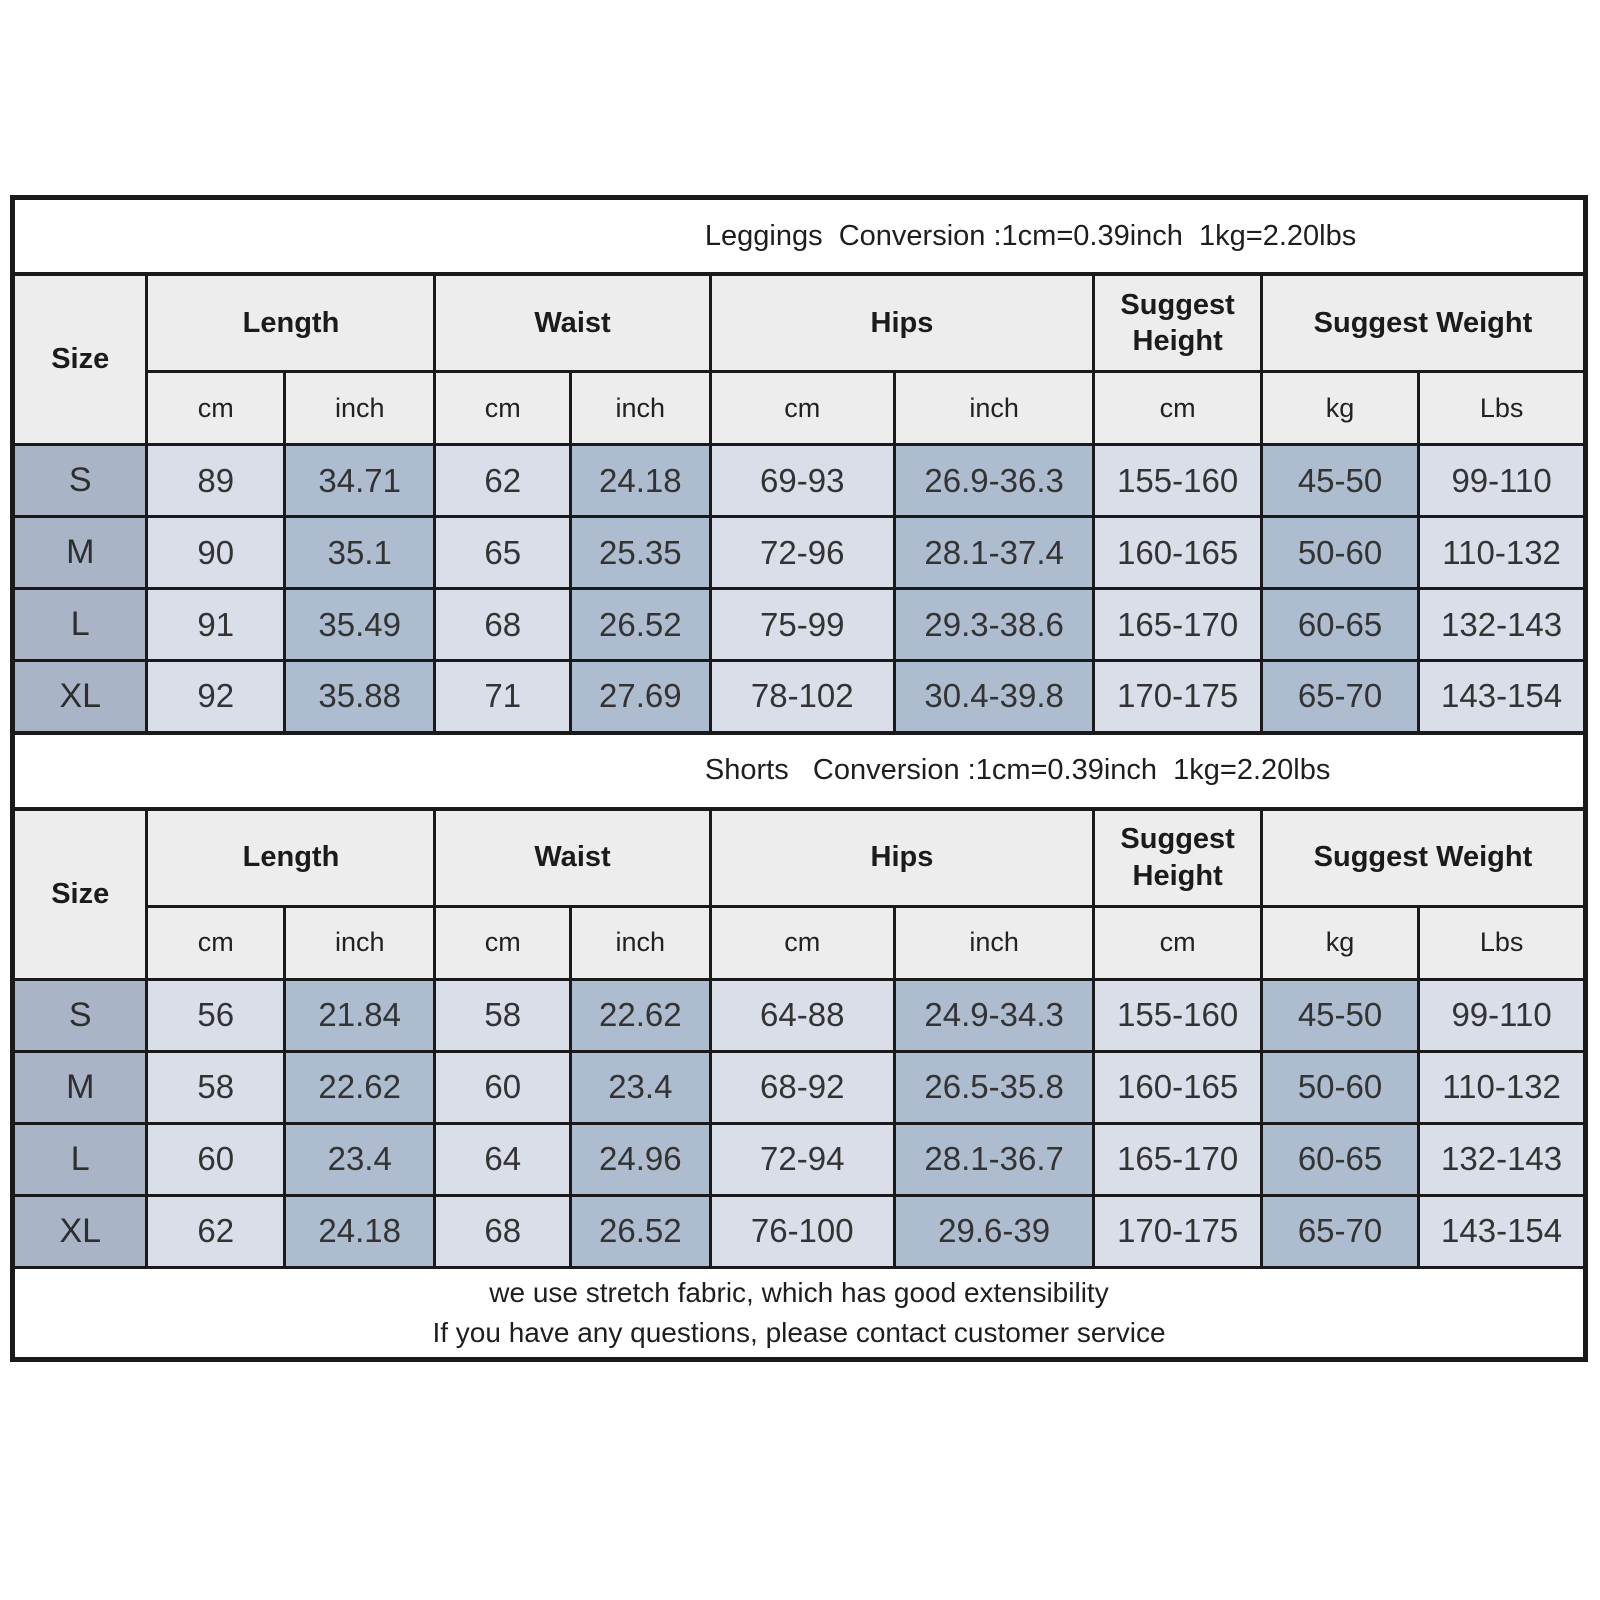 Image resolution: width=1600 pixels, height=1600 pixels. I want to click on value-cell: 25.35, so click(640, 552).